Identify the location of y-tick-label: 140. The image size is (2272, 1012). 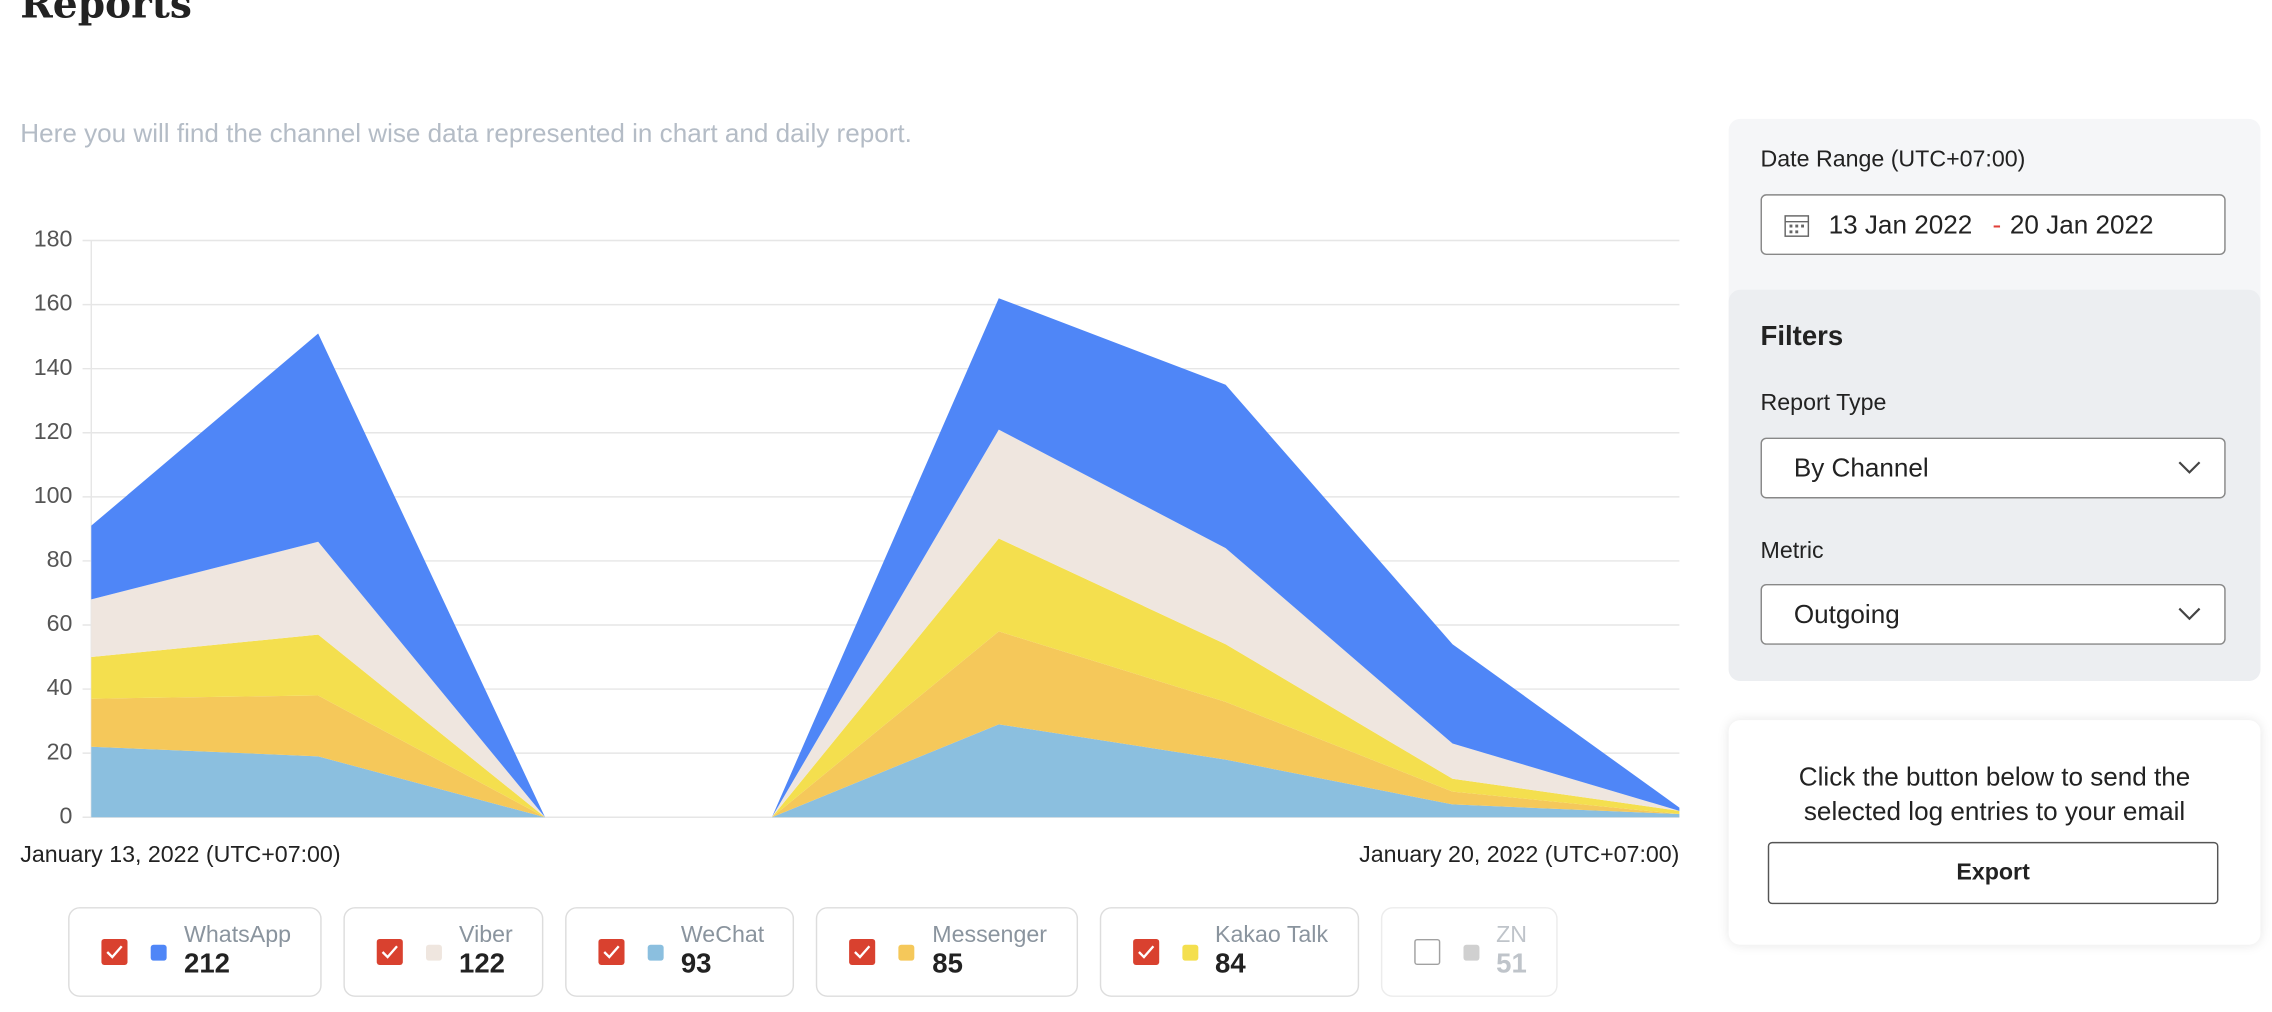
(53, 367).